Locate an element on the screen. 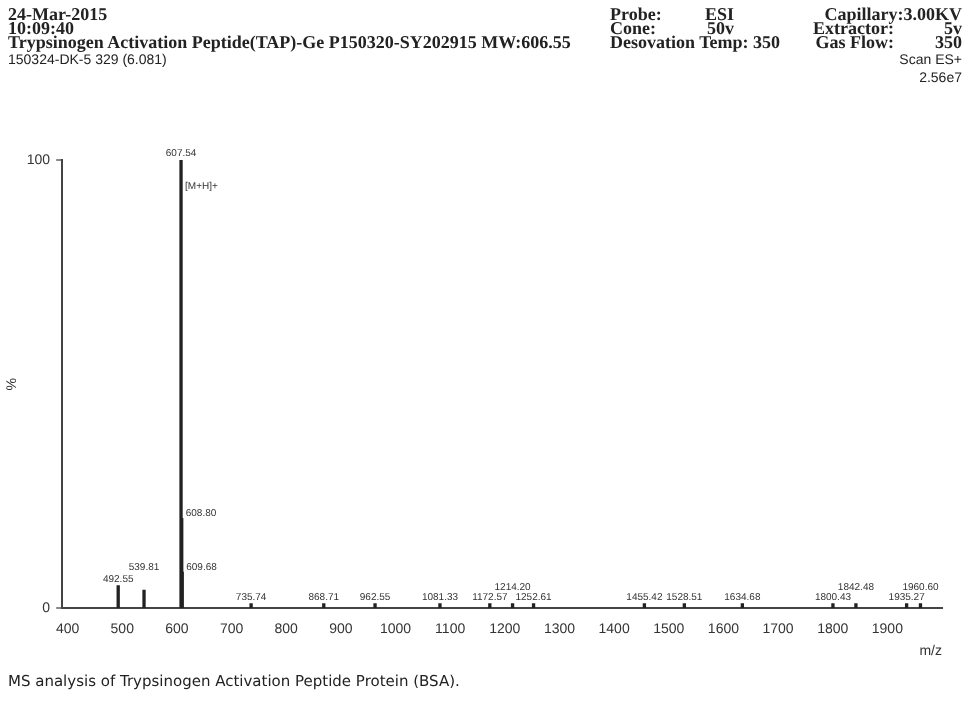 Image resolution: width=970 pixels, height=710 pixels. text: 10:09:40 is located at coordinates (41, 28).